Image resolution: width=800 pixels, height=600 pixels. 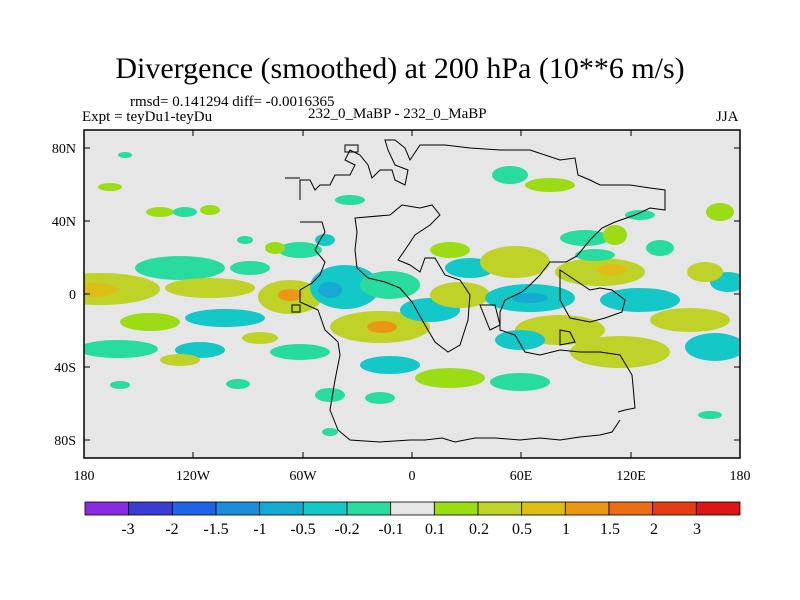 What do you see at coordinates (193, 476) in the screenshot?
I see `xtick-1: 120W` at bounding box center [193, 476].